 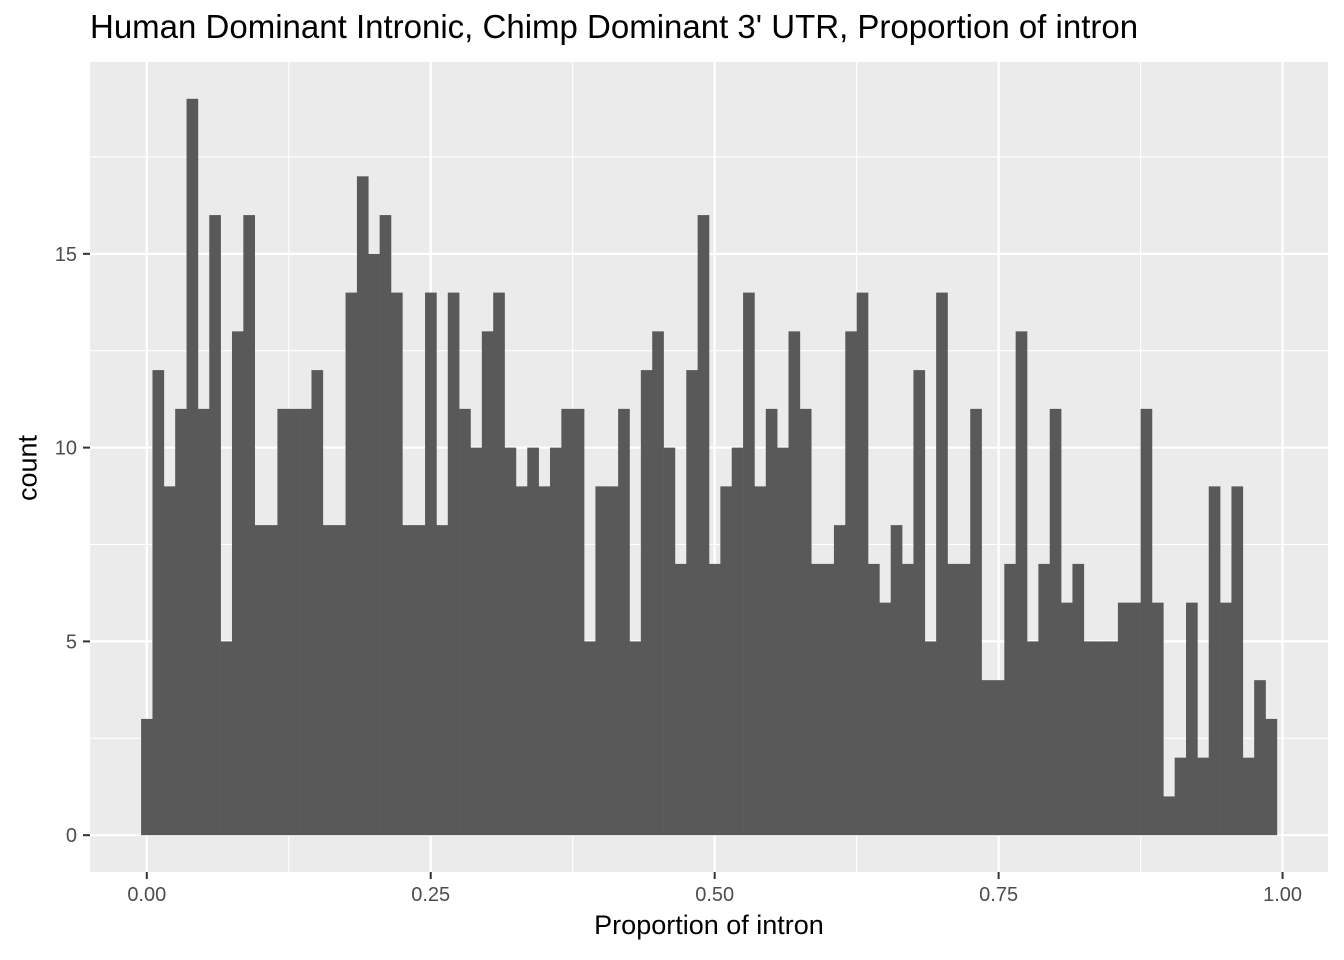 What do you see at coordinates (72, 545) in the screenshot?
I see `y-axis: 0 5 10 15` at bounding box center [72, 545].